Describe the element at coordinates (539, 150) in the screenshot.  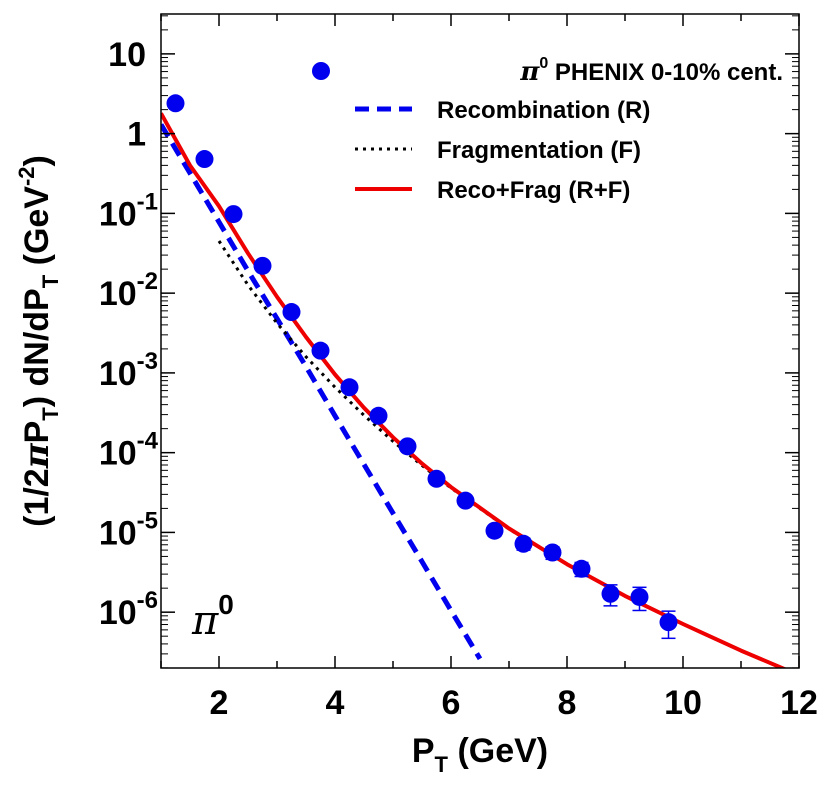
I see `legend-label-fragmentation: Fragmentation (F)` at that location.